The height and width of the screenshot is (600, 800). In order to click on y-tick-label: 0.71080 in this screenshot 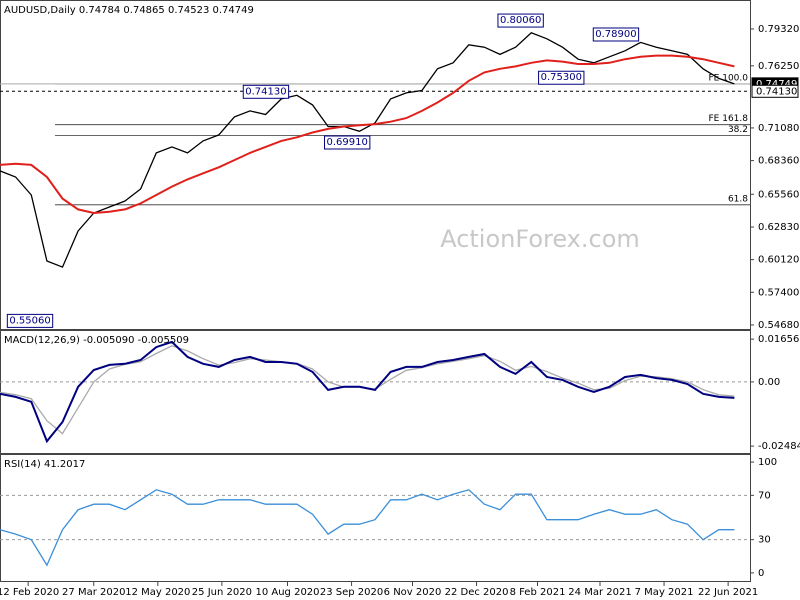, I will do `click(778, 128)`.